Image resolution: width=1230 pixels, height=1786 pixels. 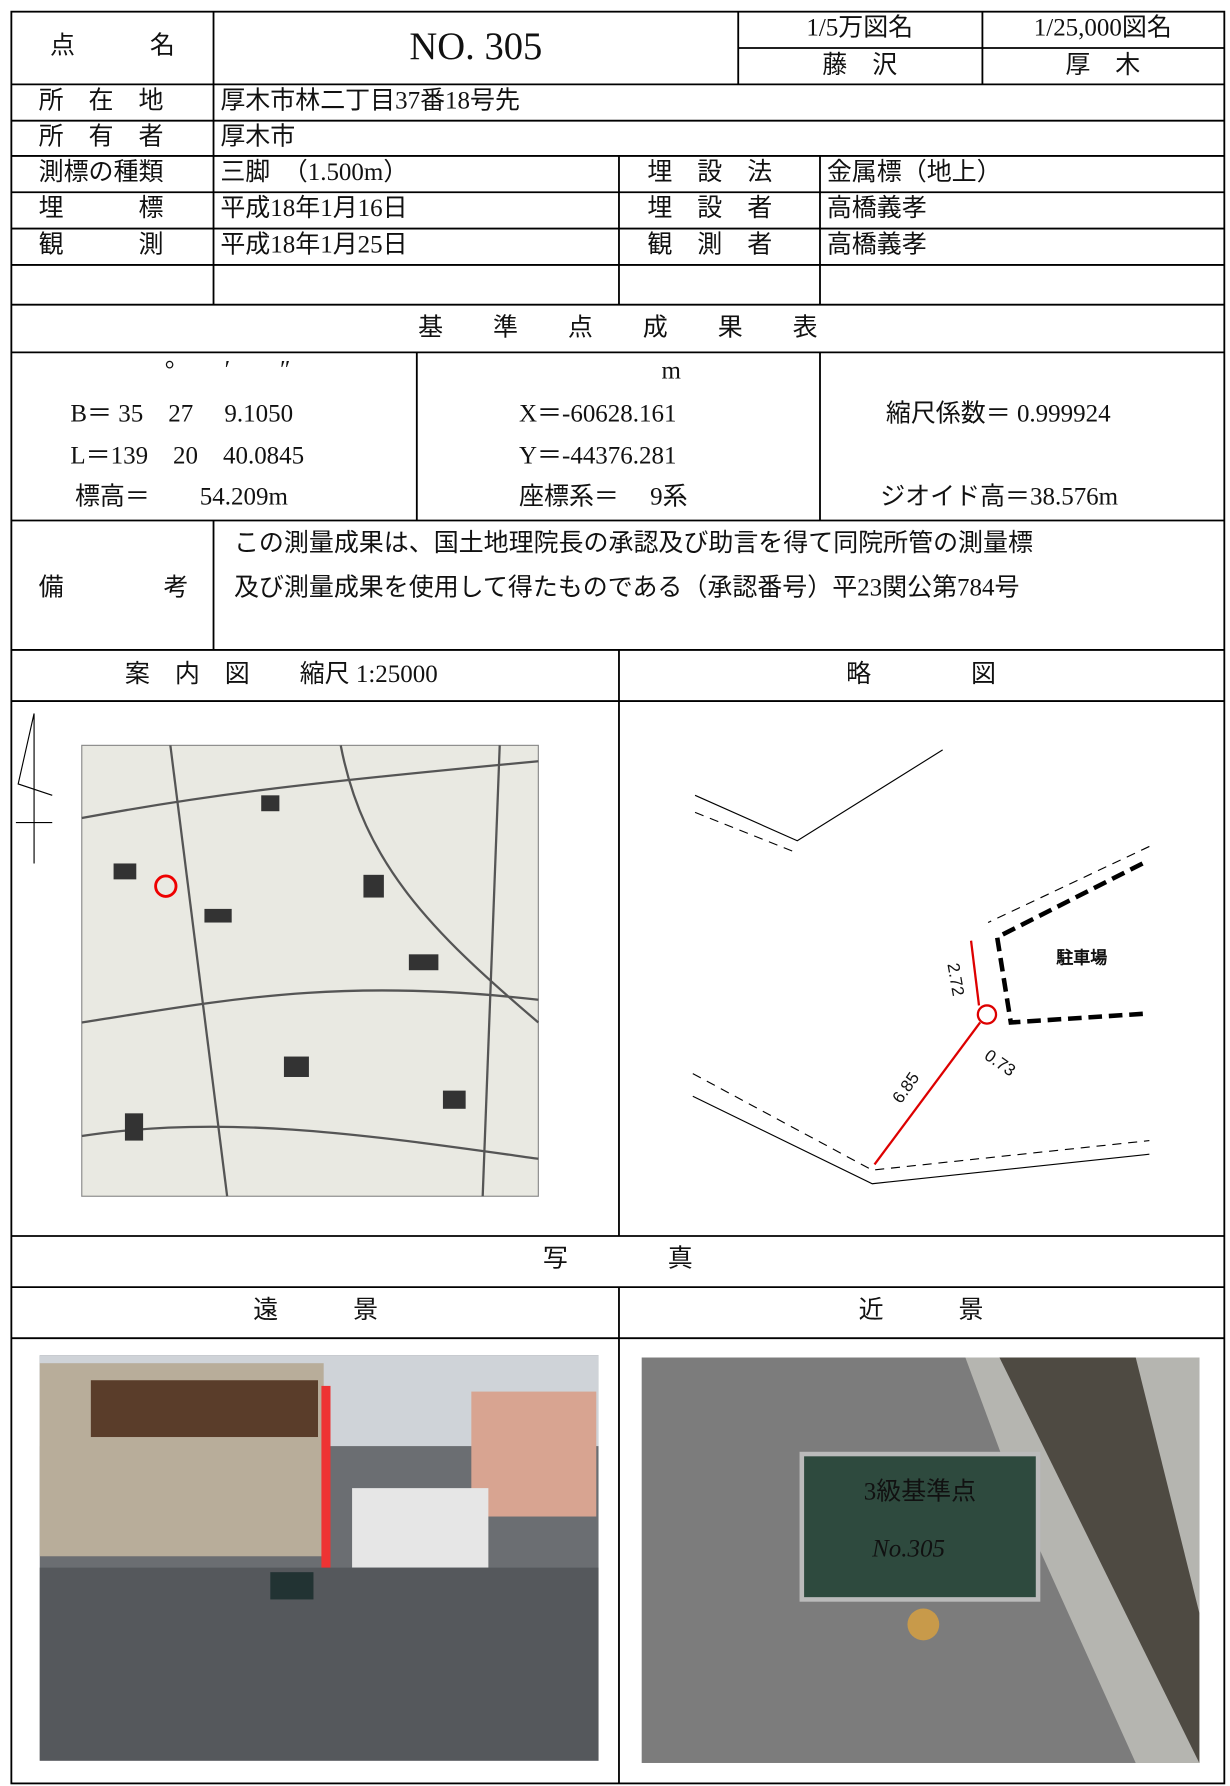 I want to click on label: 所 在 地, so click(x=101, y=100).